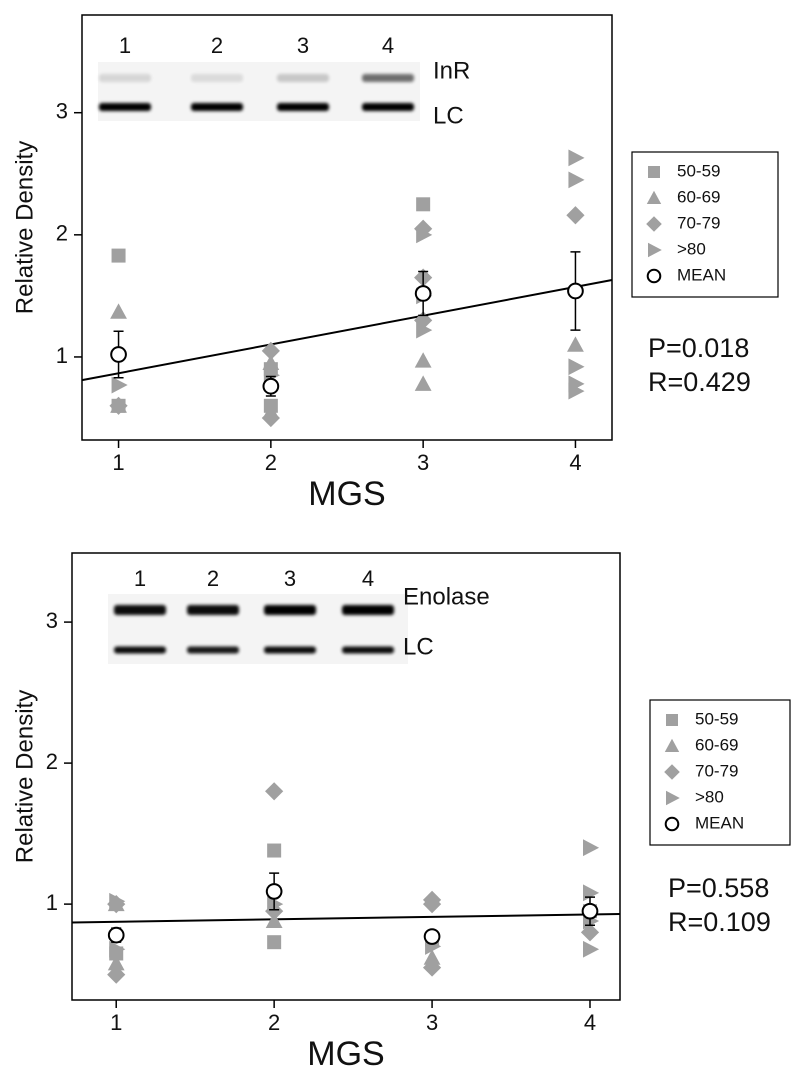 This screenshot has width=800, height=1074. I want to click on annotation: P=0.558, so click(718, 888).